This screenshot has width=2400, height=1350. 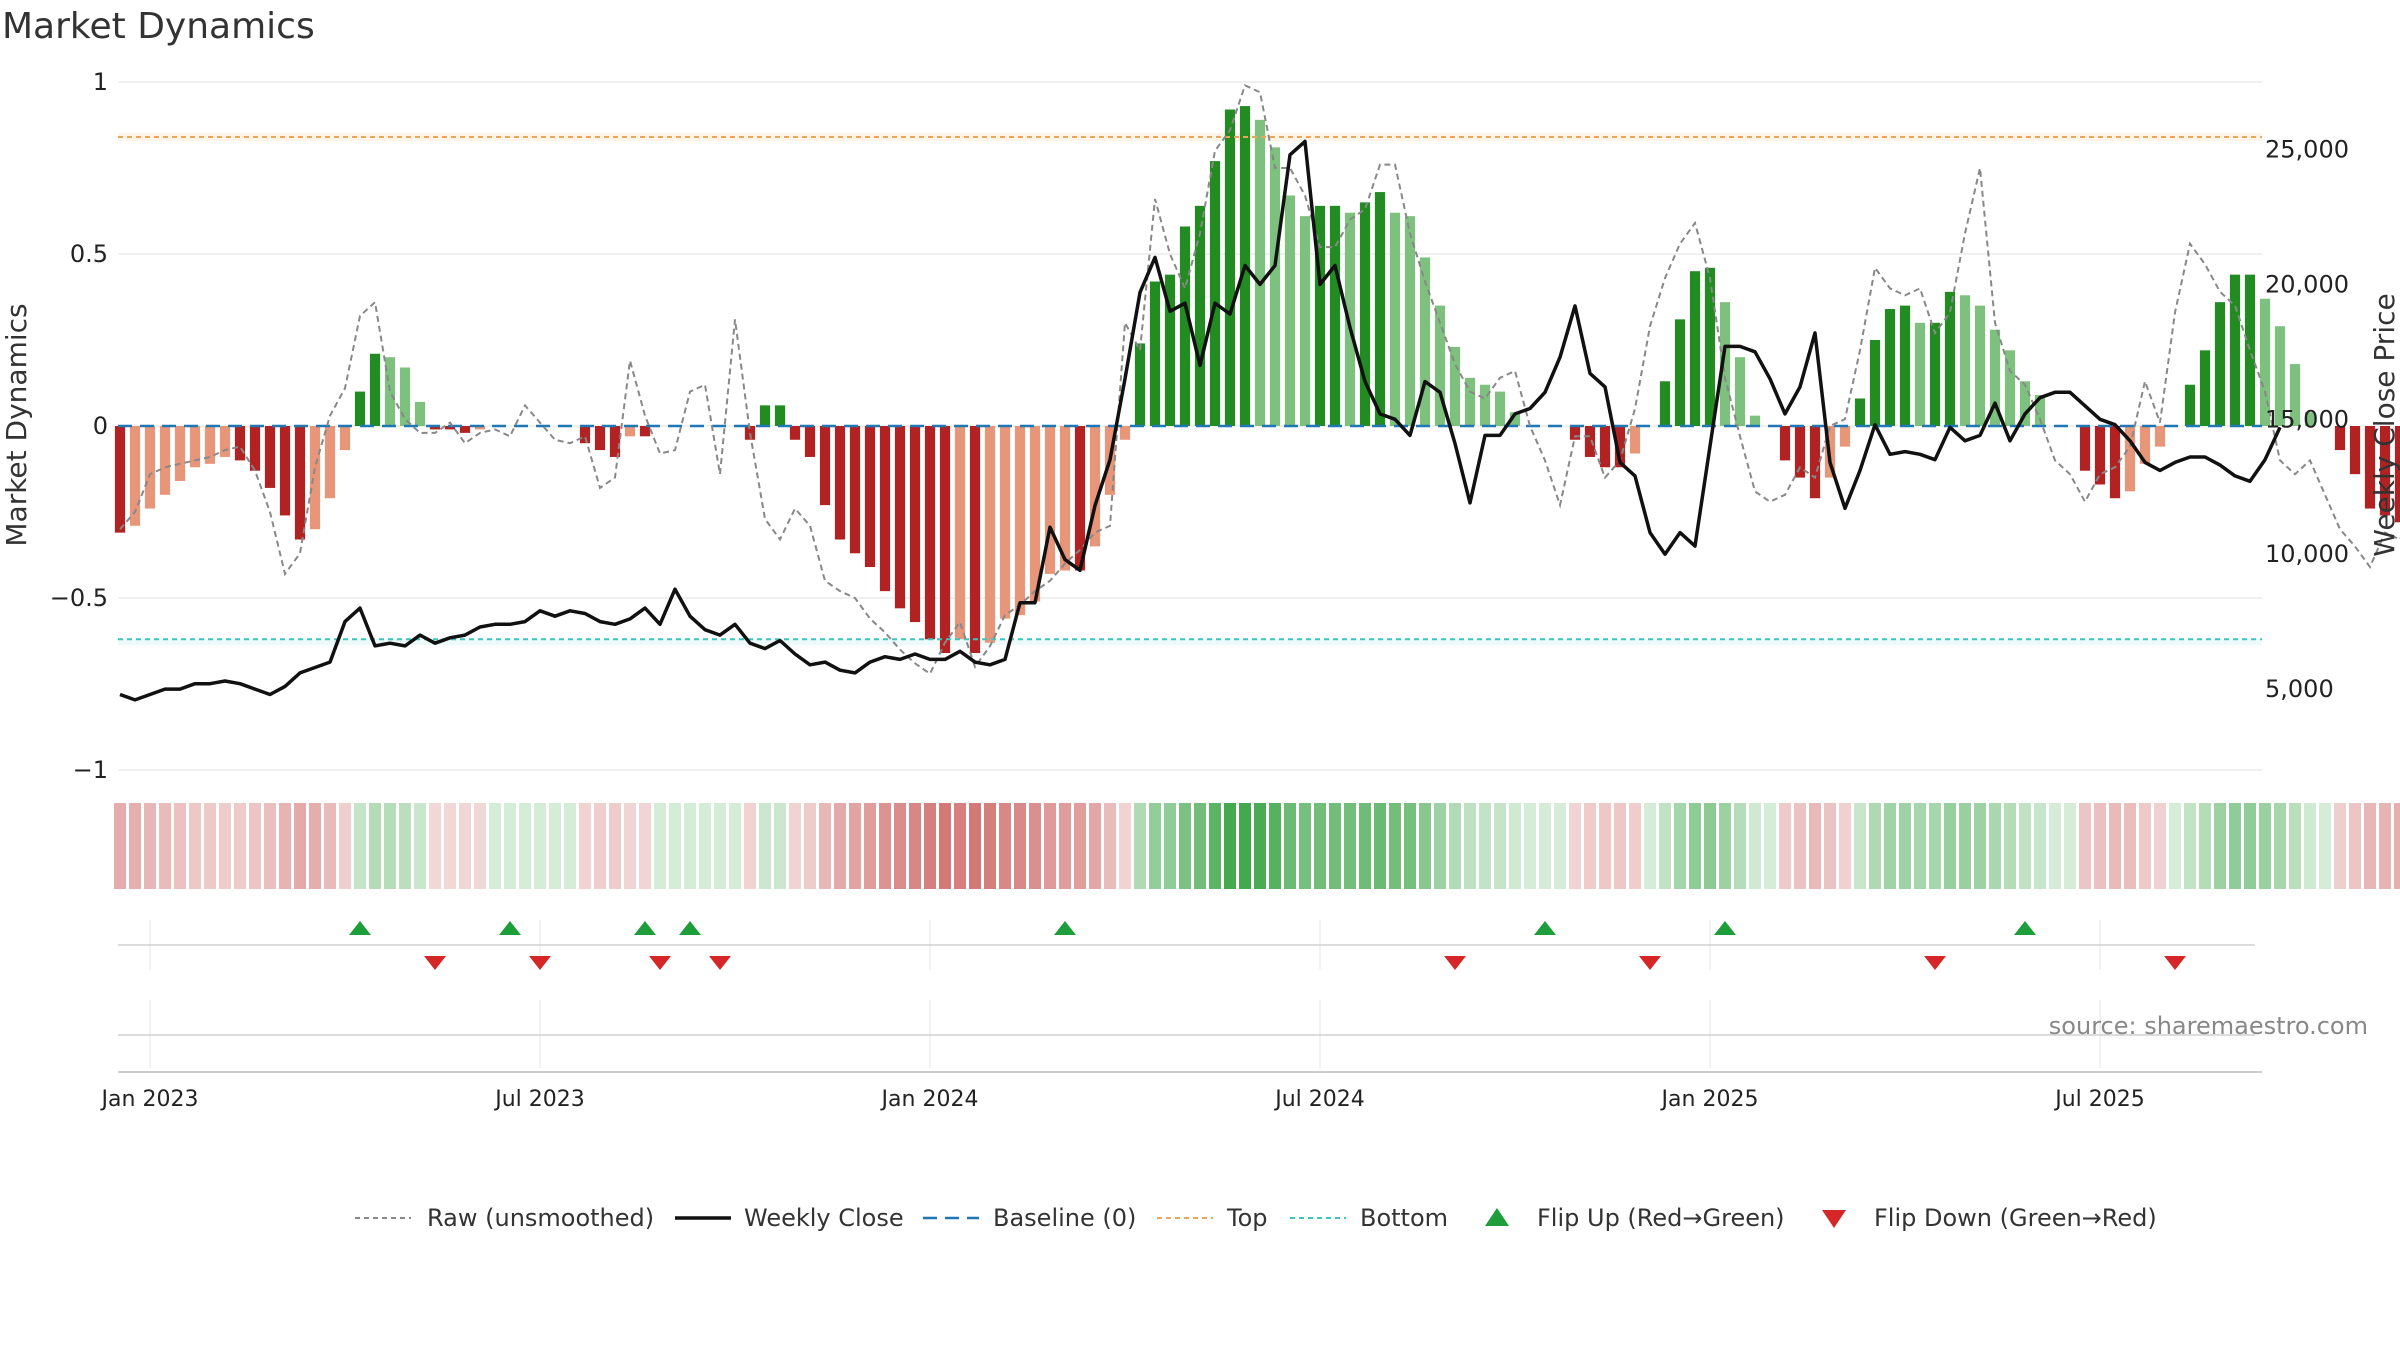 What do you see at coordinates (540, 1218) in the screenshot?
I see `legend-label: Raw (unsmoothed)` at bounding box center [540, 1218].